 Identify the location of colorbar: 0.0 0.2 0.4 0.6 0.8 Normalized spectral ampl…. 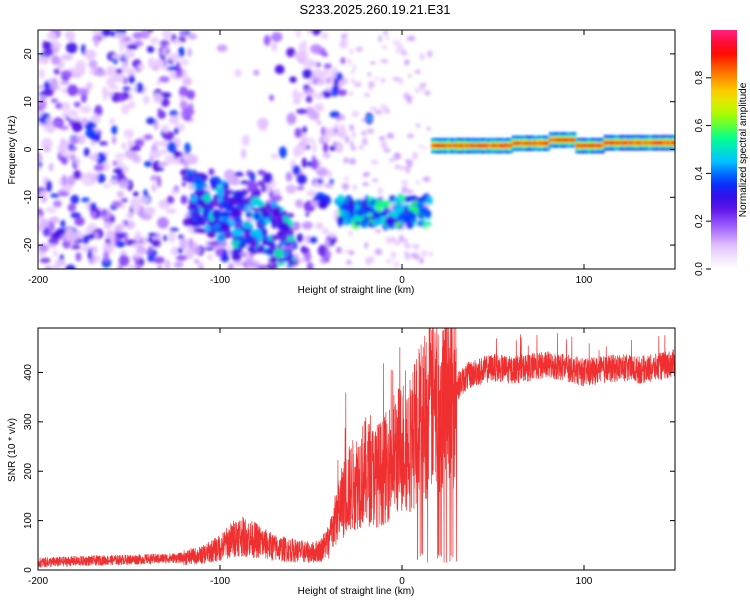
(721, 153).